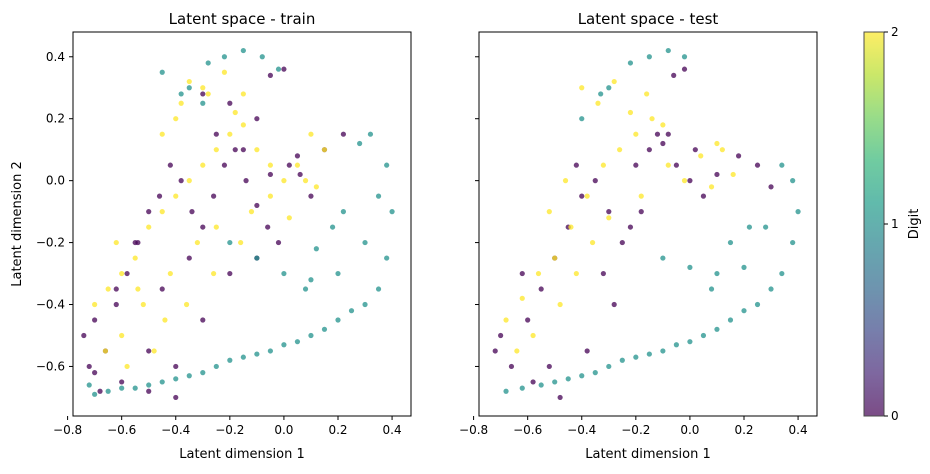 The height and width of the screenshot is (474, 930). I want to click on y-axis: −0.6 −0.4 −0.2 0.0 0.2 0.4, so click(54, 211).